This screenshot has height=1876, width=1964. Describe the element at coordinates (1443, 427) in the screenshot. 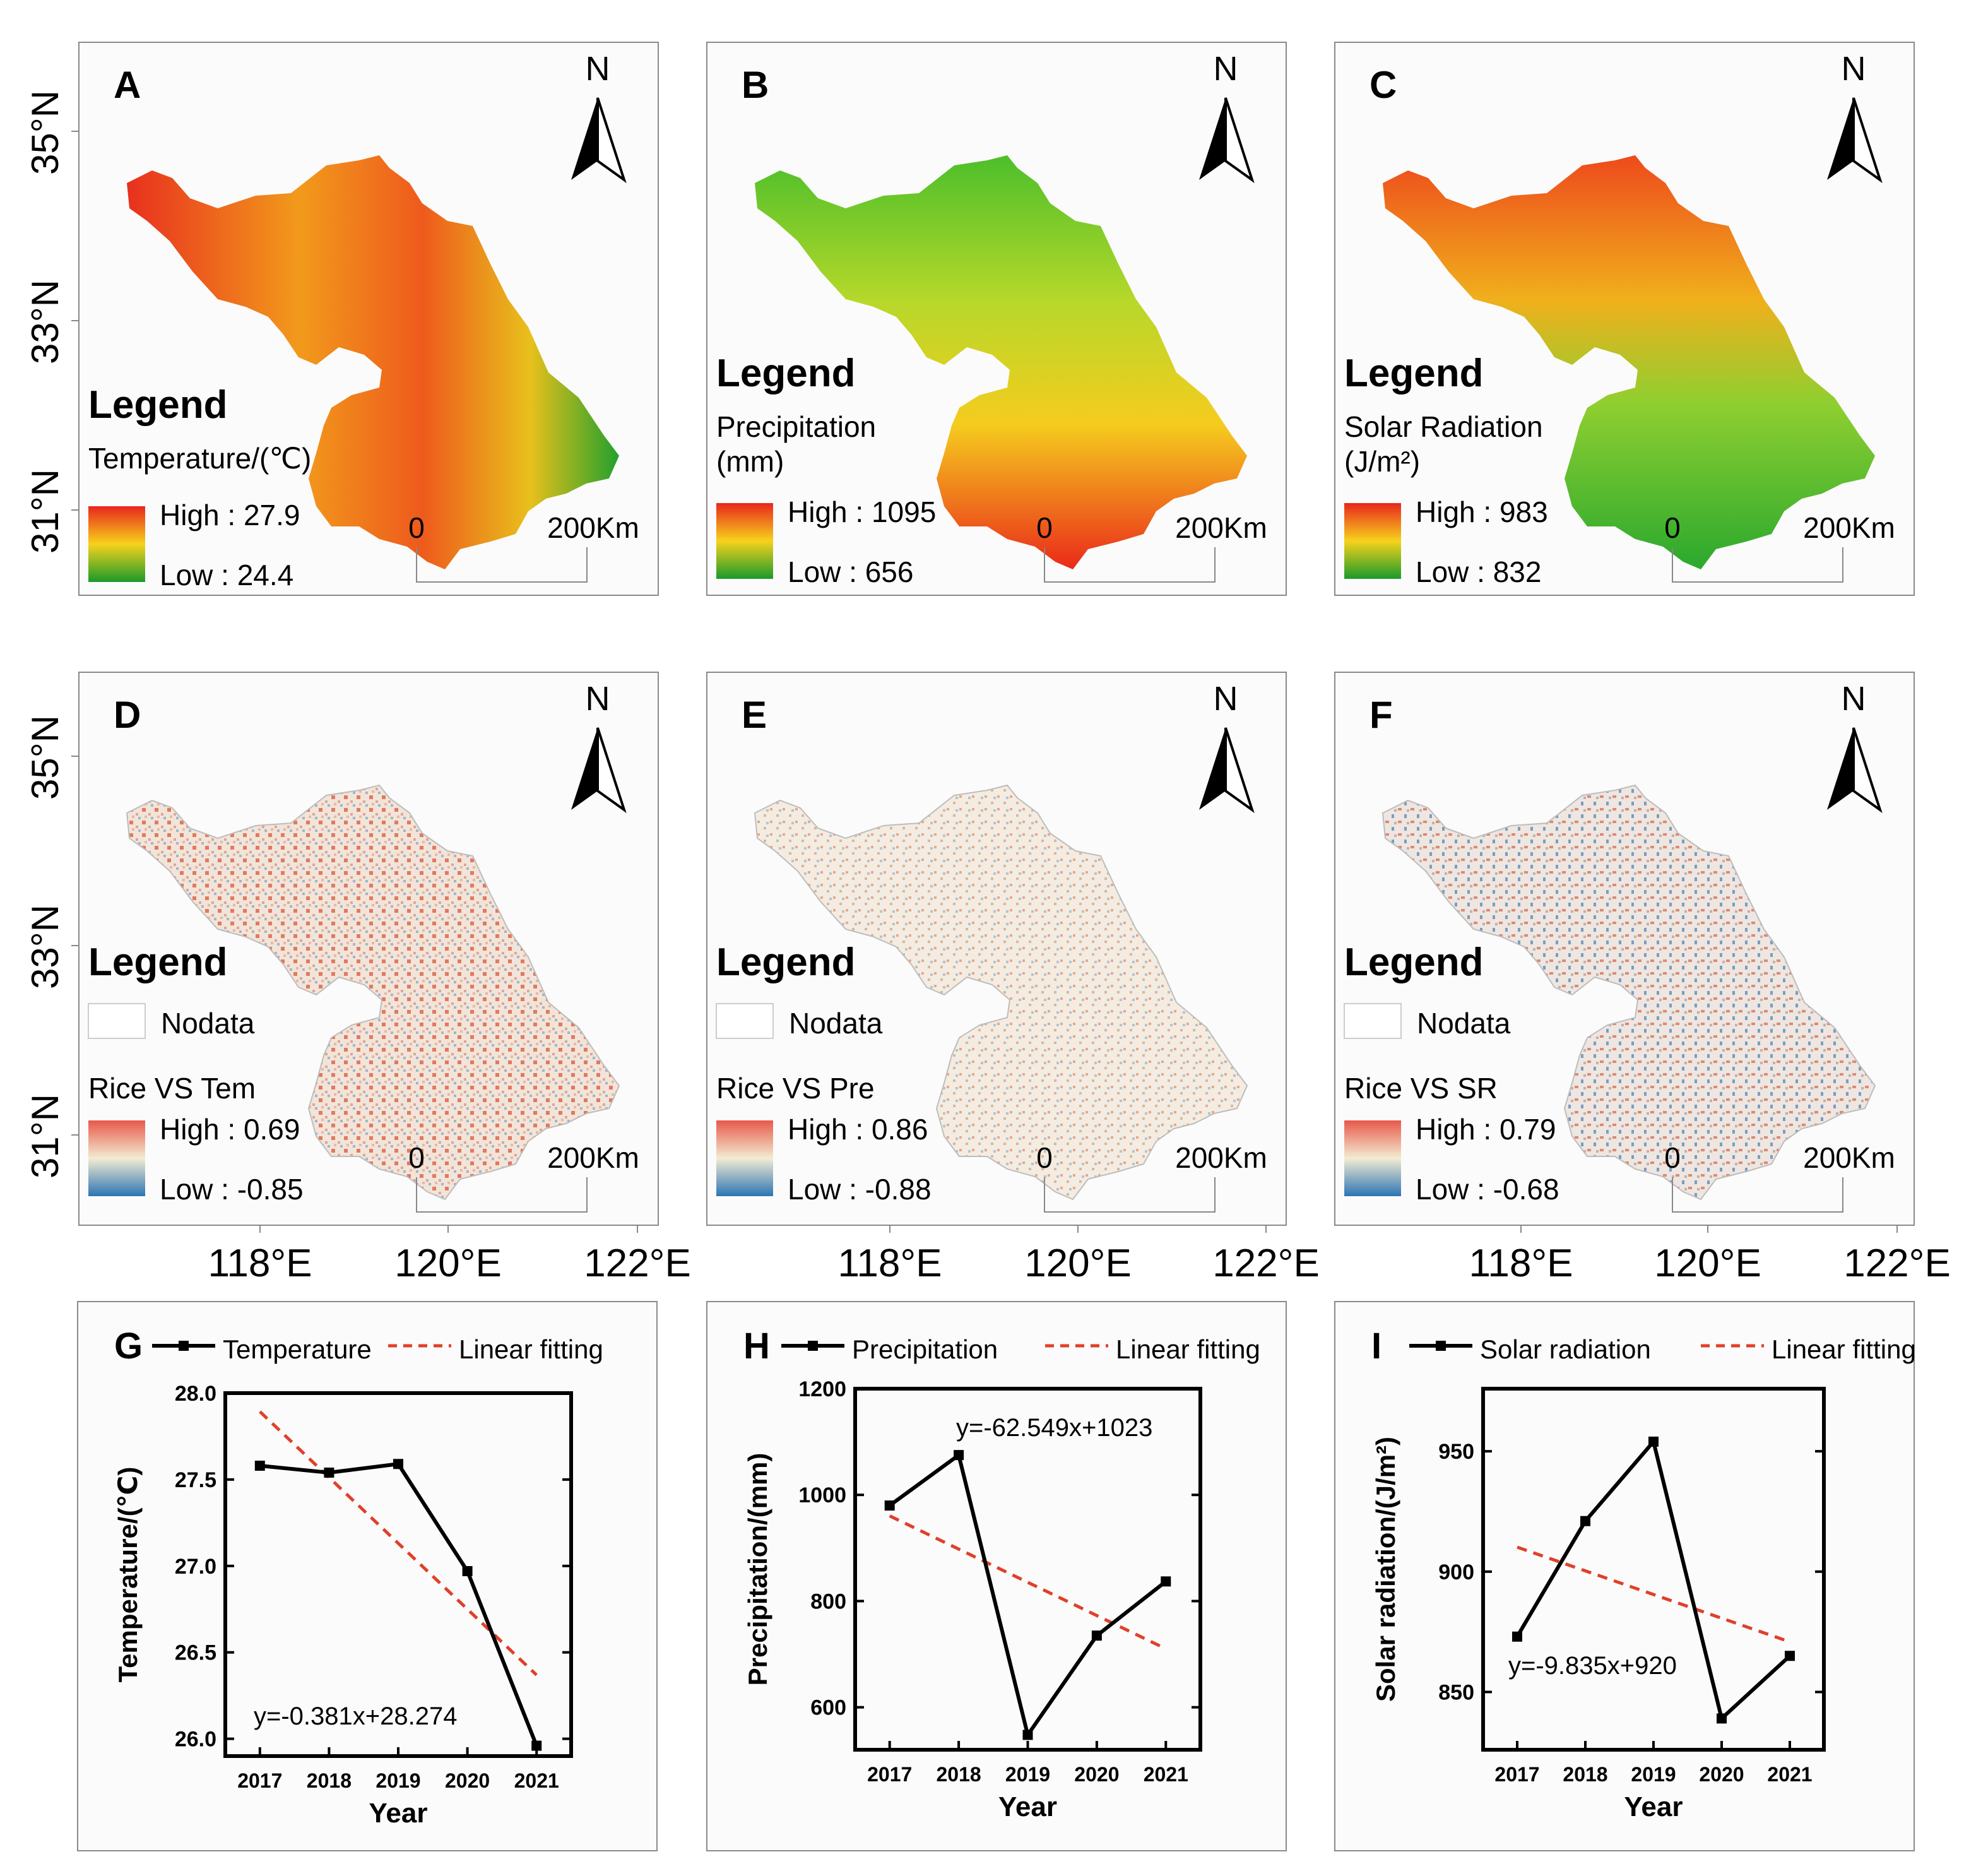

I see `legend-variable: Solar Radiation` at that location.